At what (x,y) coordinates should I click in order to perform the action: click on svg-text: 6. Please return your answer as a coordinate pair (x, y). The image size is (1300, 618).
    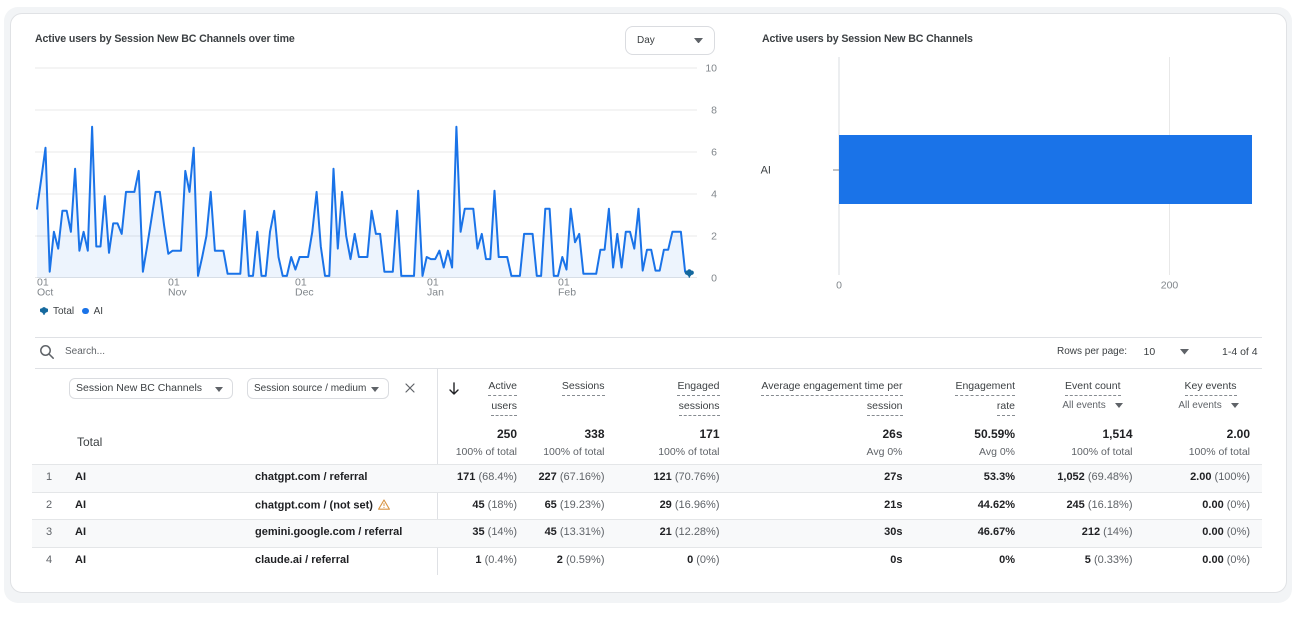
    Looking at the image, I should click on (714, 153).